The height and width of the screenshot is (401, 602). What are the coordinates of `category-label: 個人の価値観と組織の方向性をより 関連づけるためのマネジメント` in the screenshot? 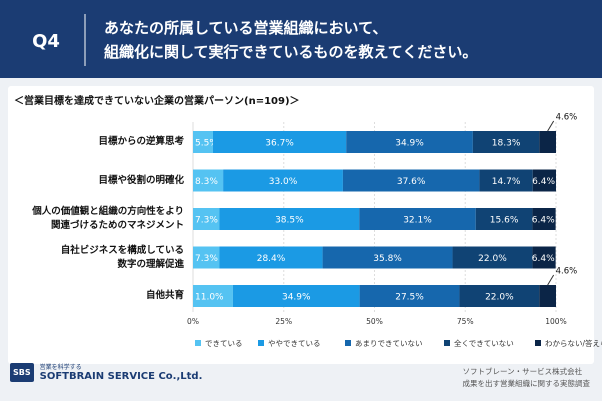 It's located at (108, 218).